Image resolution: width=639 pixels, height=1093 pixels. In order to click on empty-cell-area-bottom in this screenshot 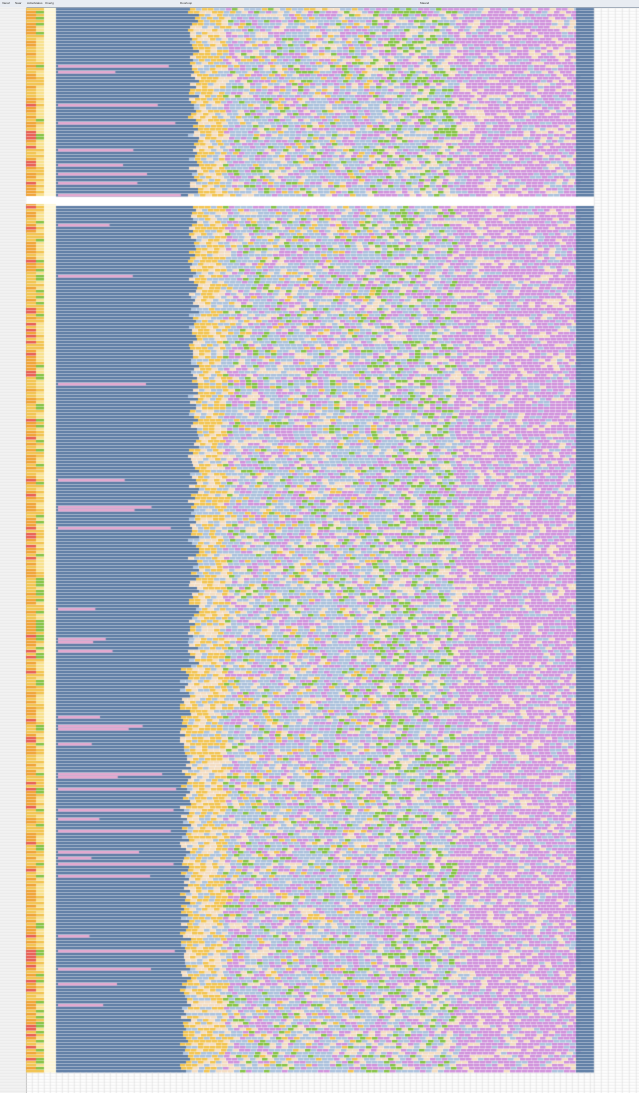, I will do `click(310, 1082)`.